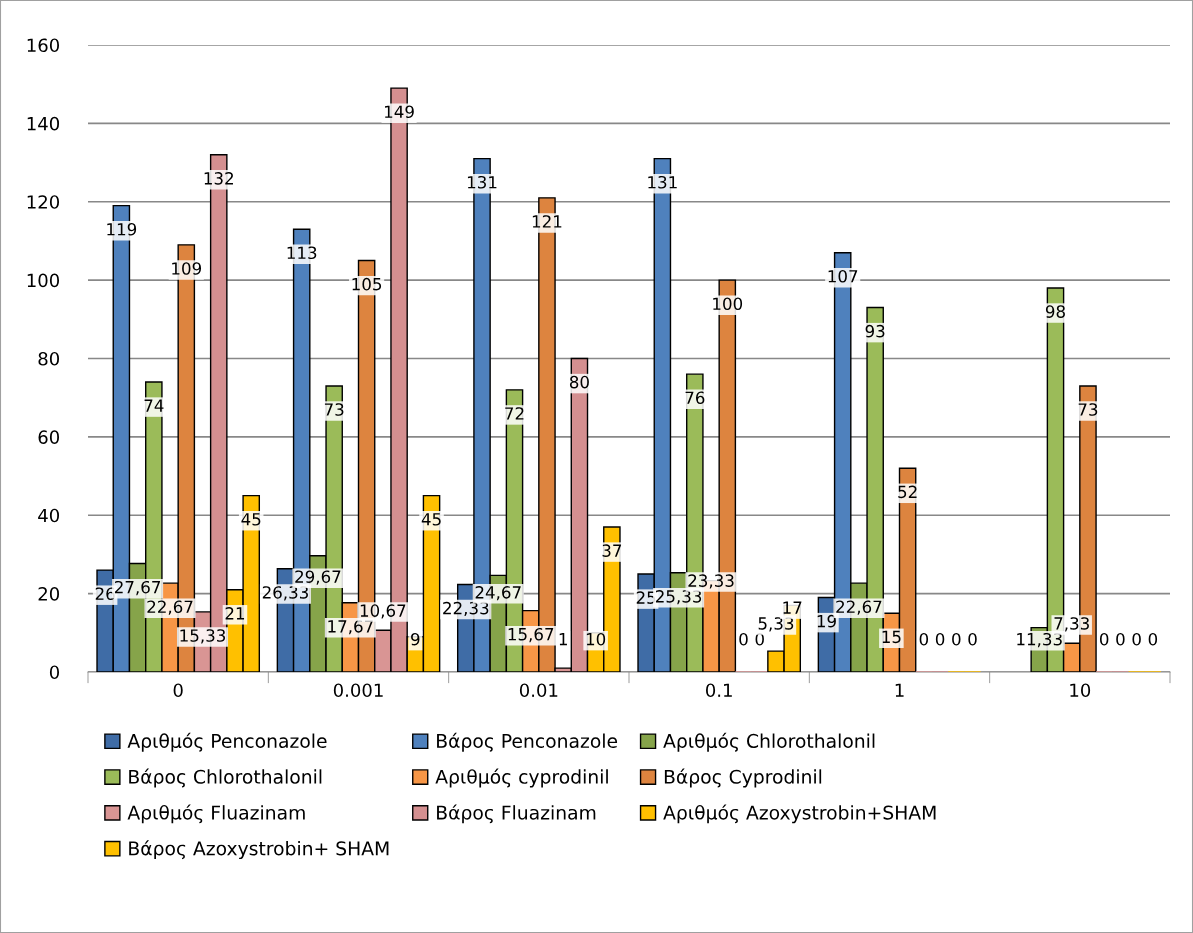 Image resolution: width=1193 pixels, height=933 pixels. Describe the element at coordinates (187, 268) in the screenshot. I see `data-label: 109` at that location.